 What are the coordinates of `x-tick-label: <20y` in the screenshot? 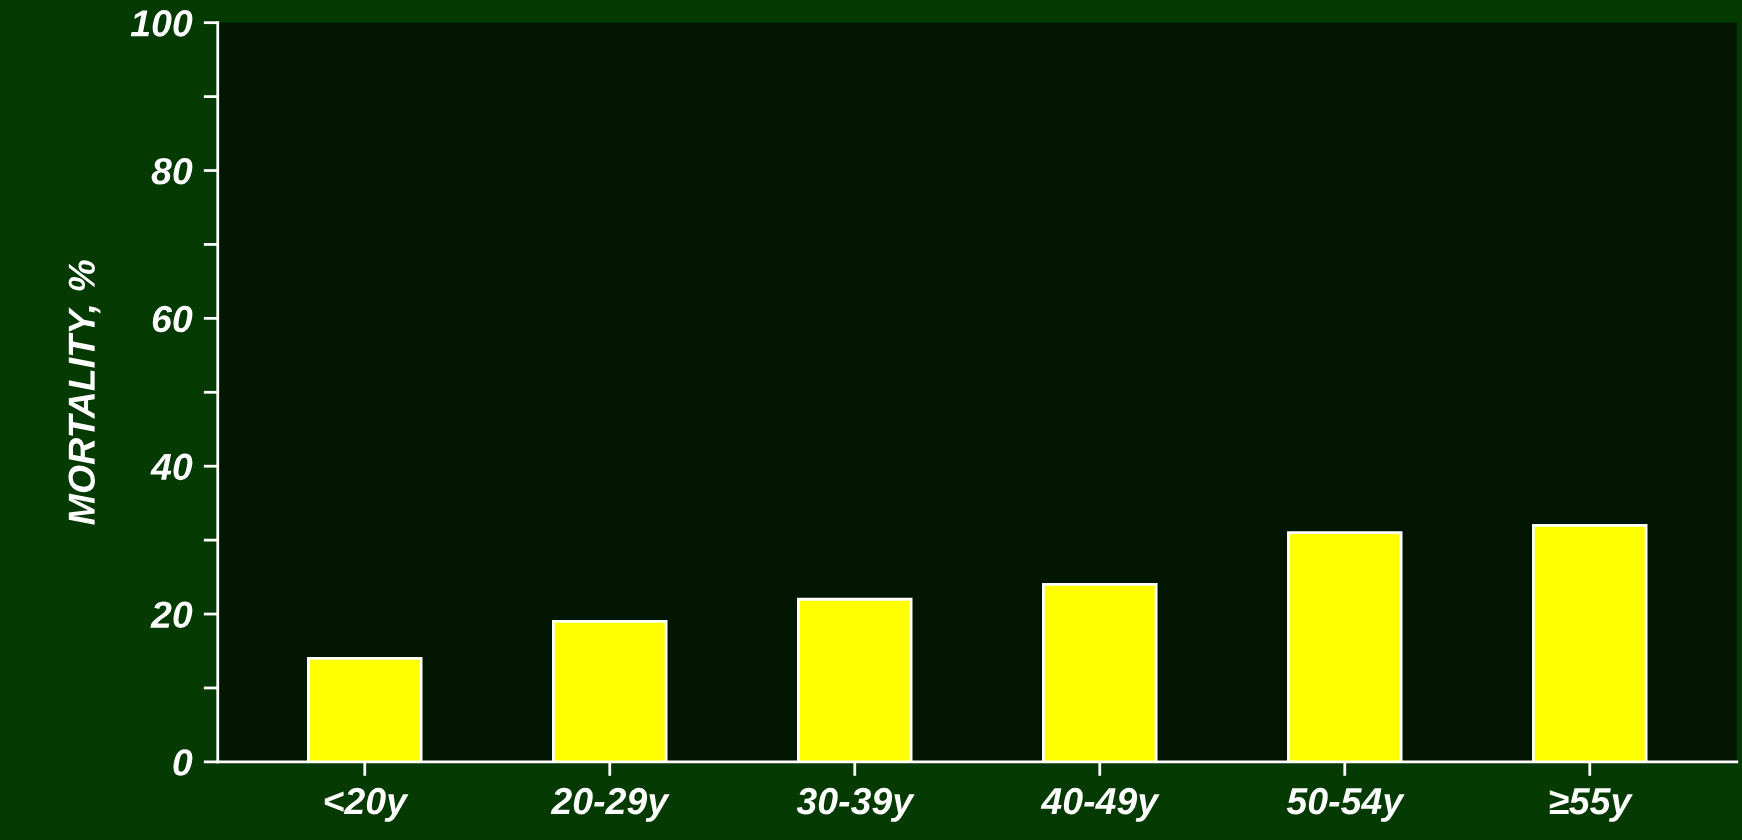 It's located at (366, 804).